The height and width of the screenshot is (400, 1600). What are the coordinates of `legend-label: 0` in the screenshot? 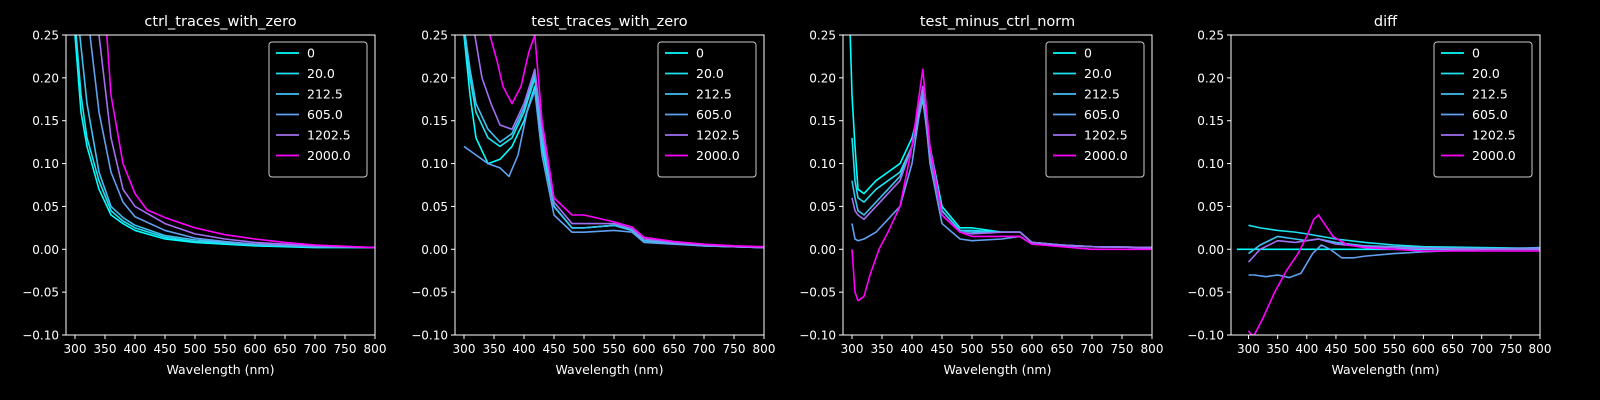 It's located at (311, 53).